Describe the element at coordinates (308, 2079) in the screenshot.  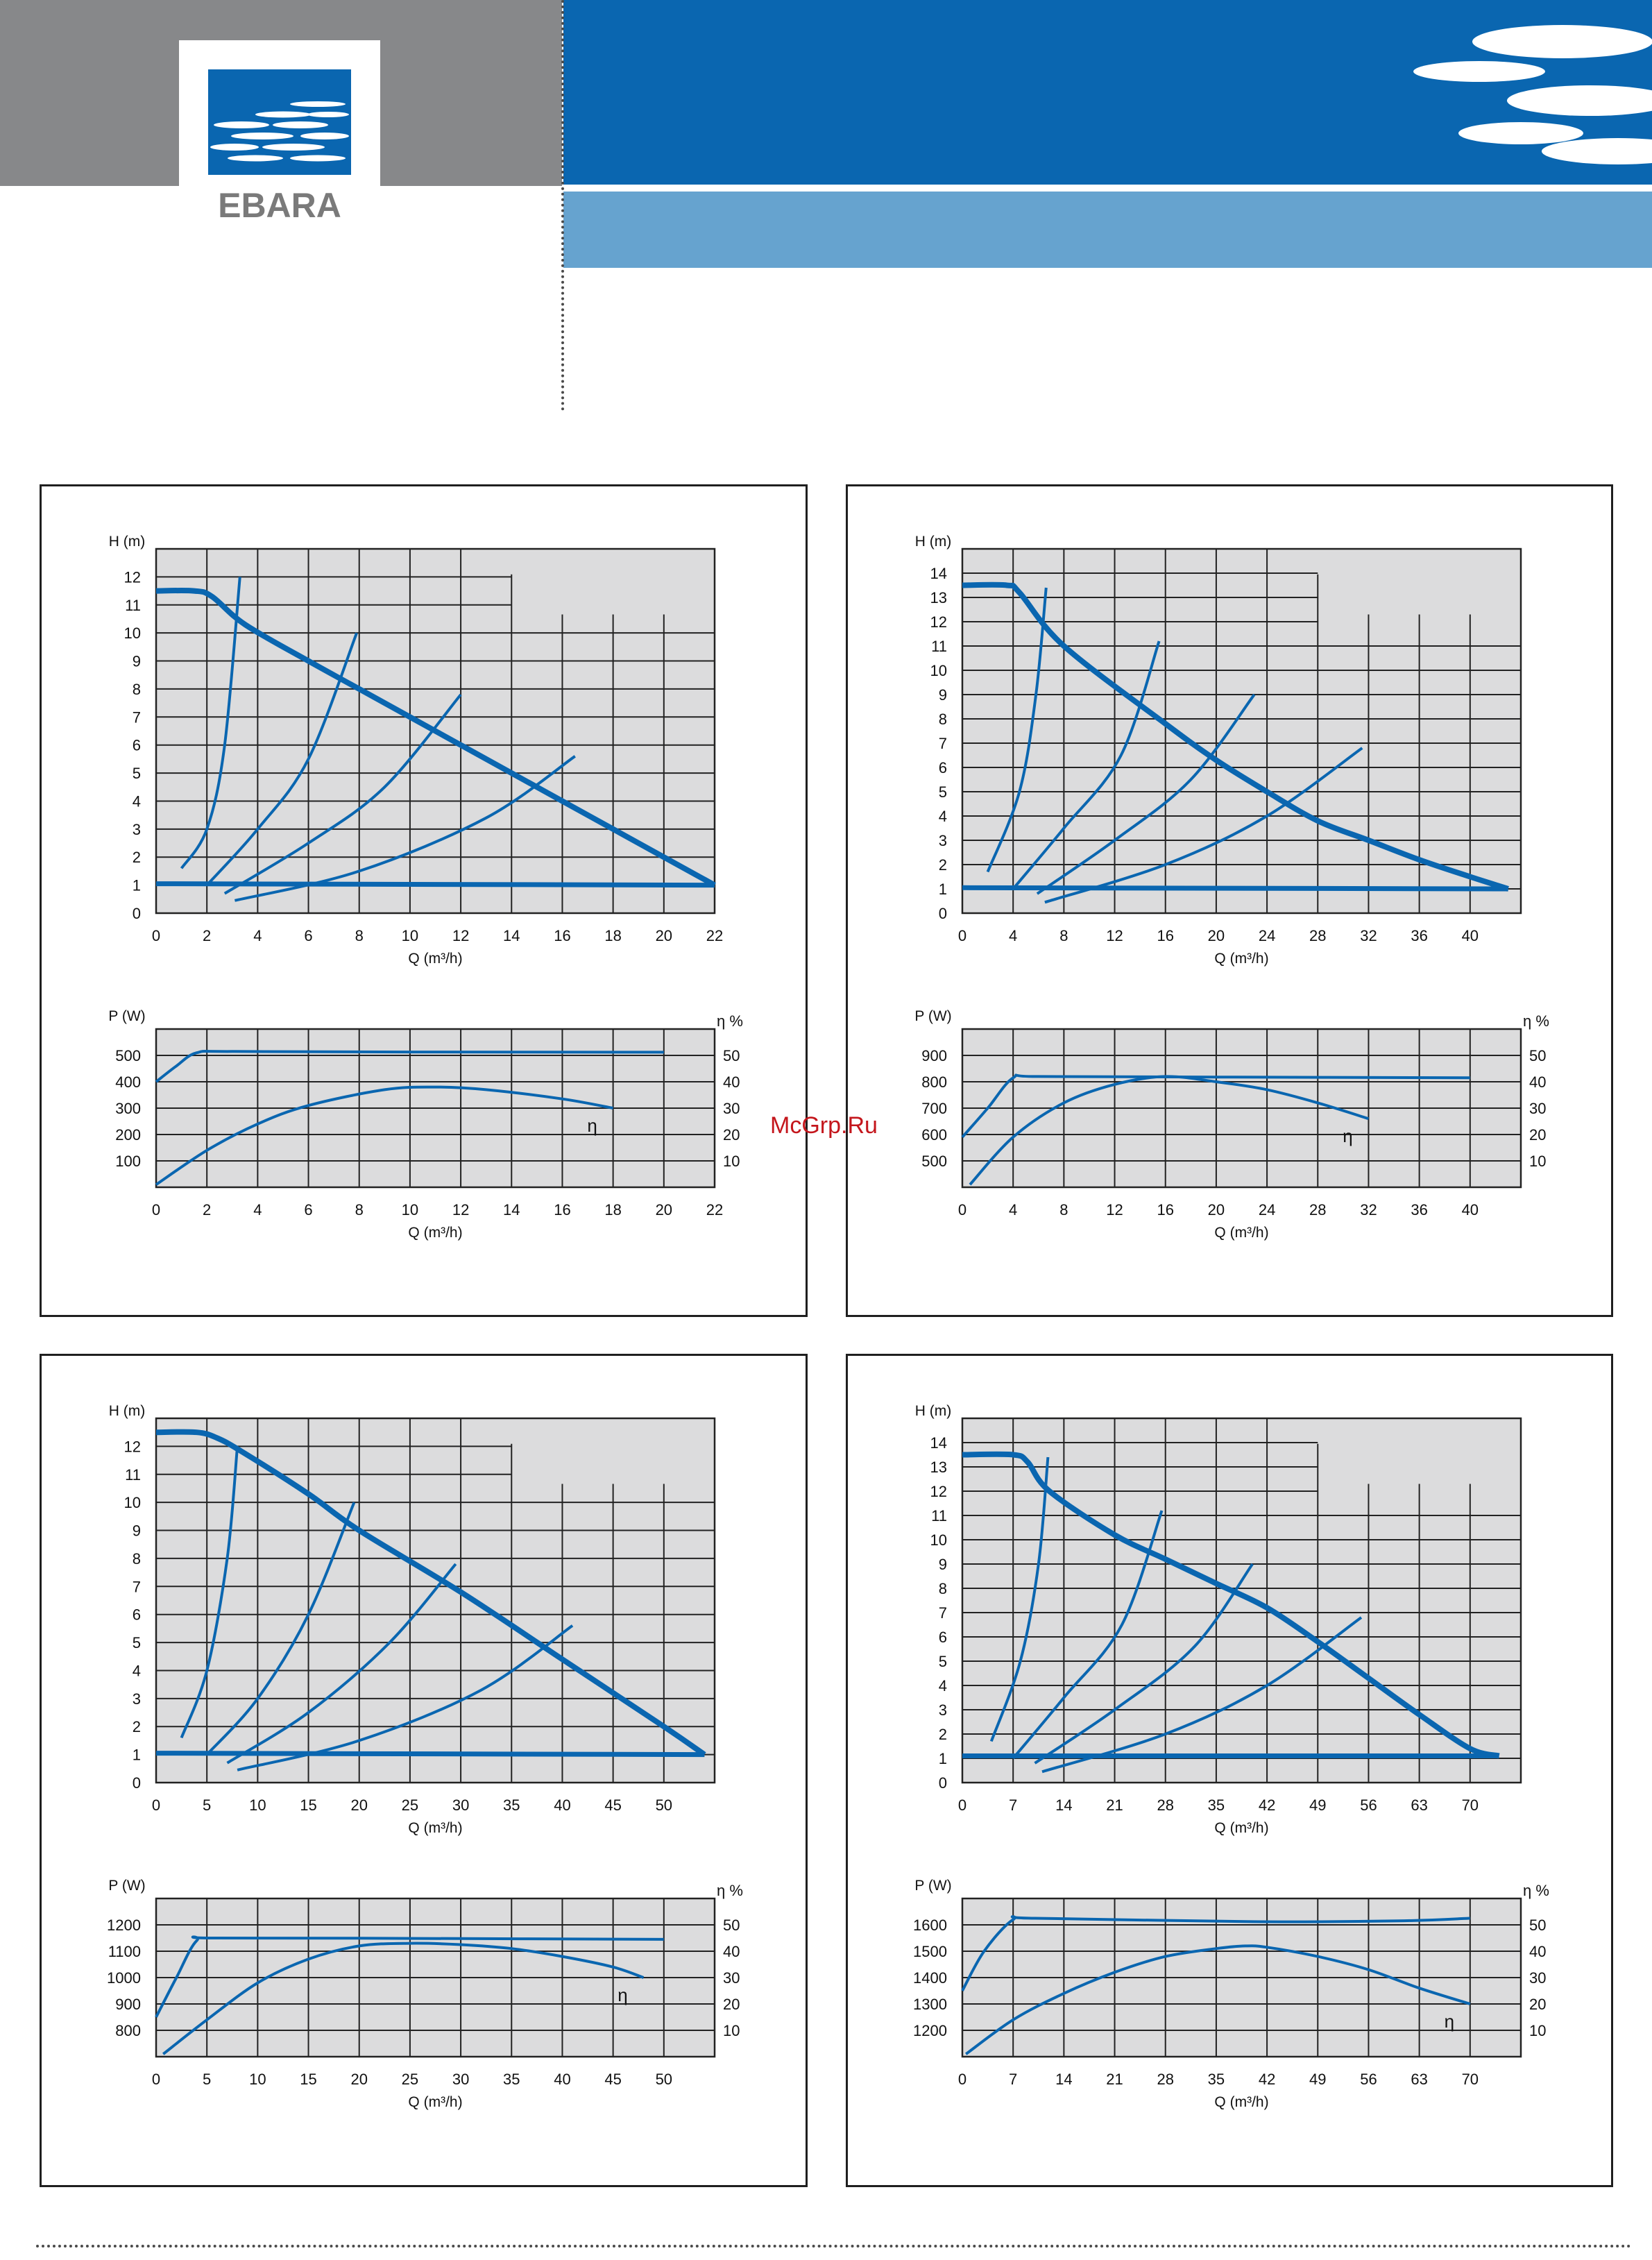
I see `power-x-tick: 15` at that location.